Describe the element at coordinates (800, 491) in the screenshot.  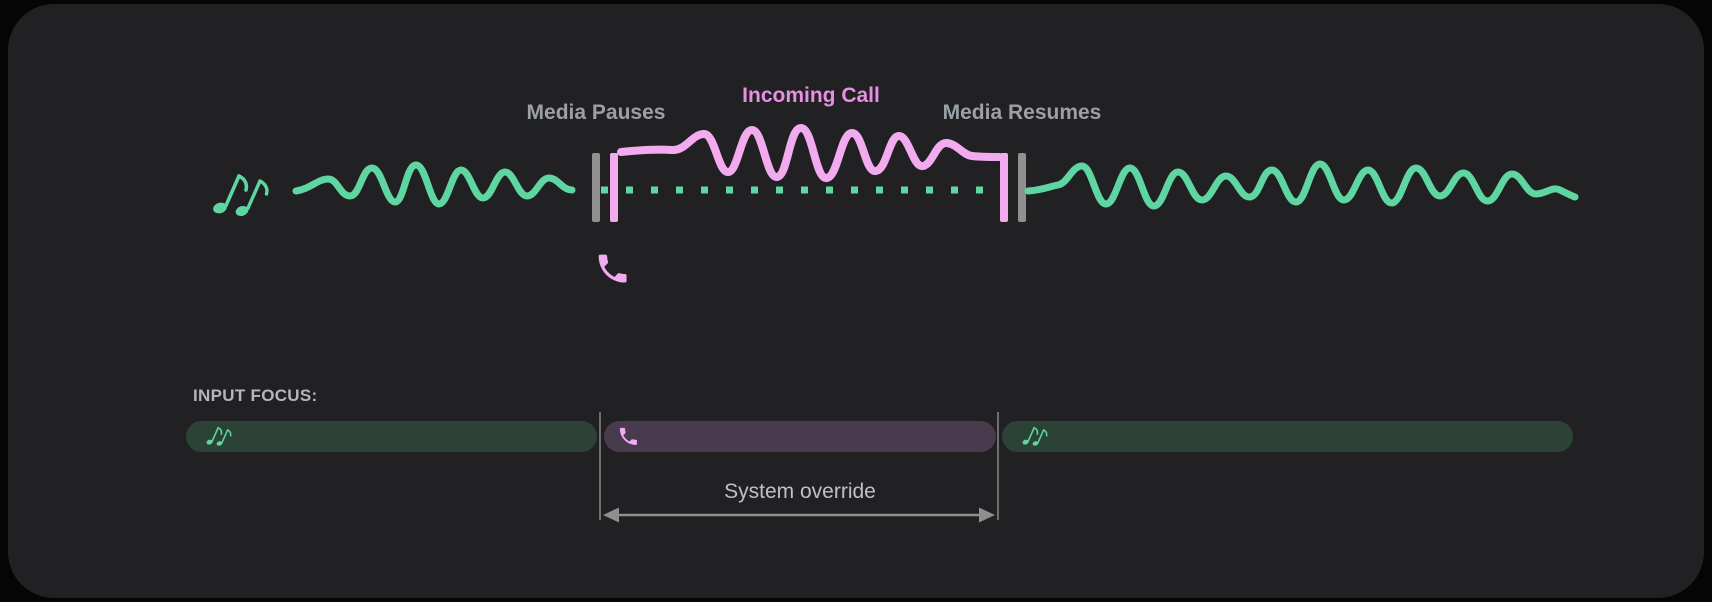
I see `system-override-label: System override` at that location.